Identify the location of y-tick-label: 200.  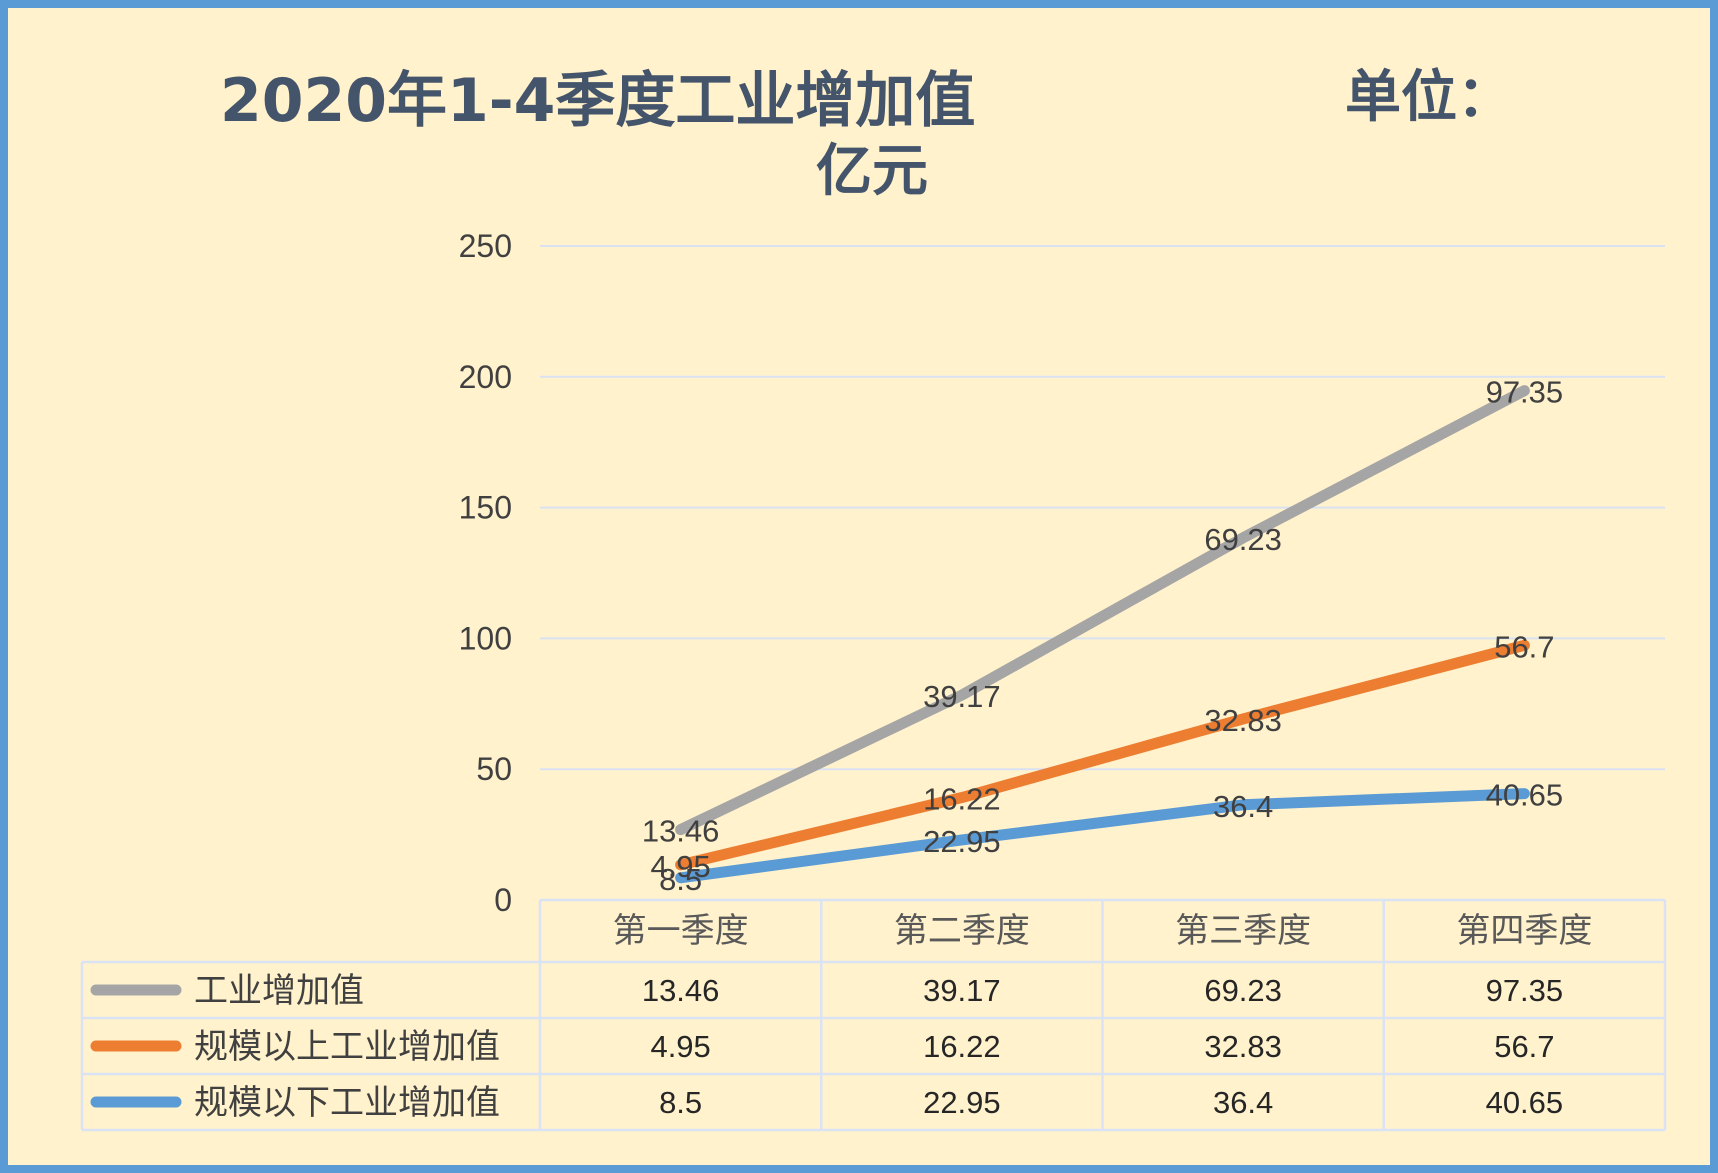
(485, 377).